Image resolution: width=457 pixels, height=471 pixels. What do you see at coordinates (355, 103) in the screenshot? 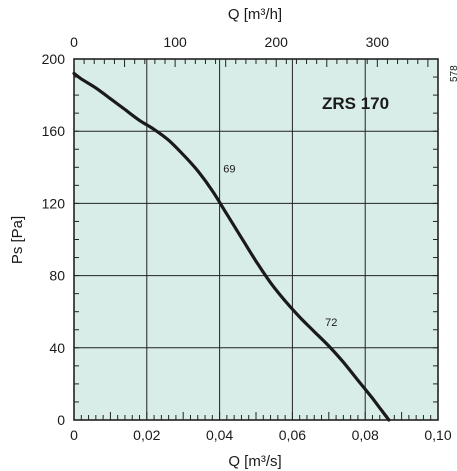
I see `model-label: ZRS 170` at bounding box center [355, 103].